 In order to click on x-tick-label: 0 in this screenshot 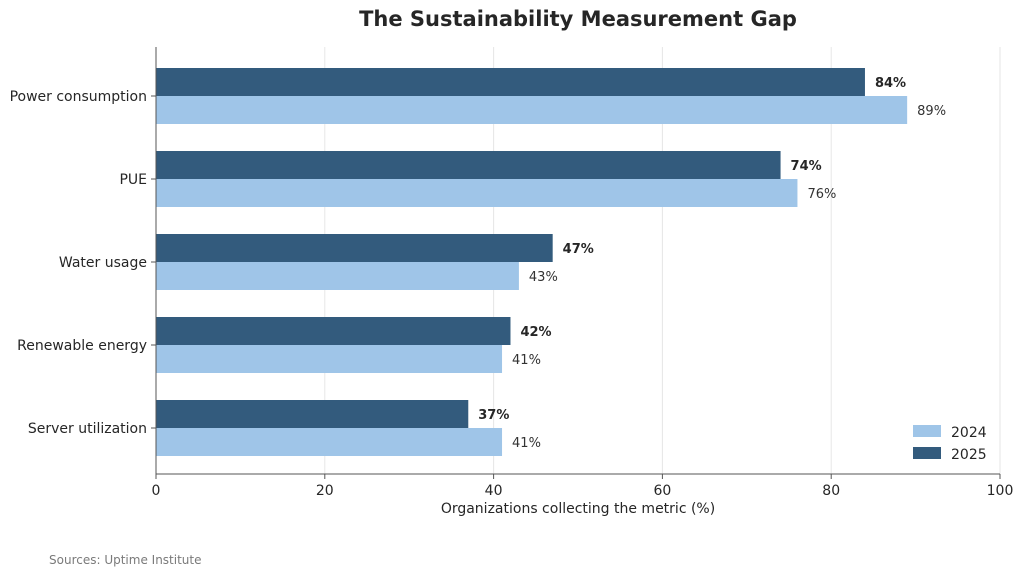, I will do `click(156, 491)`.